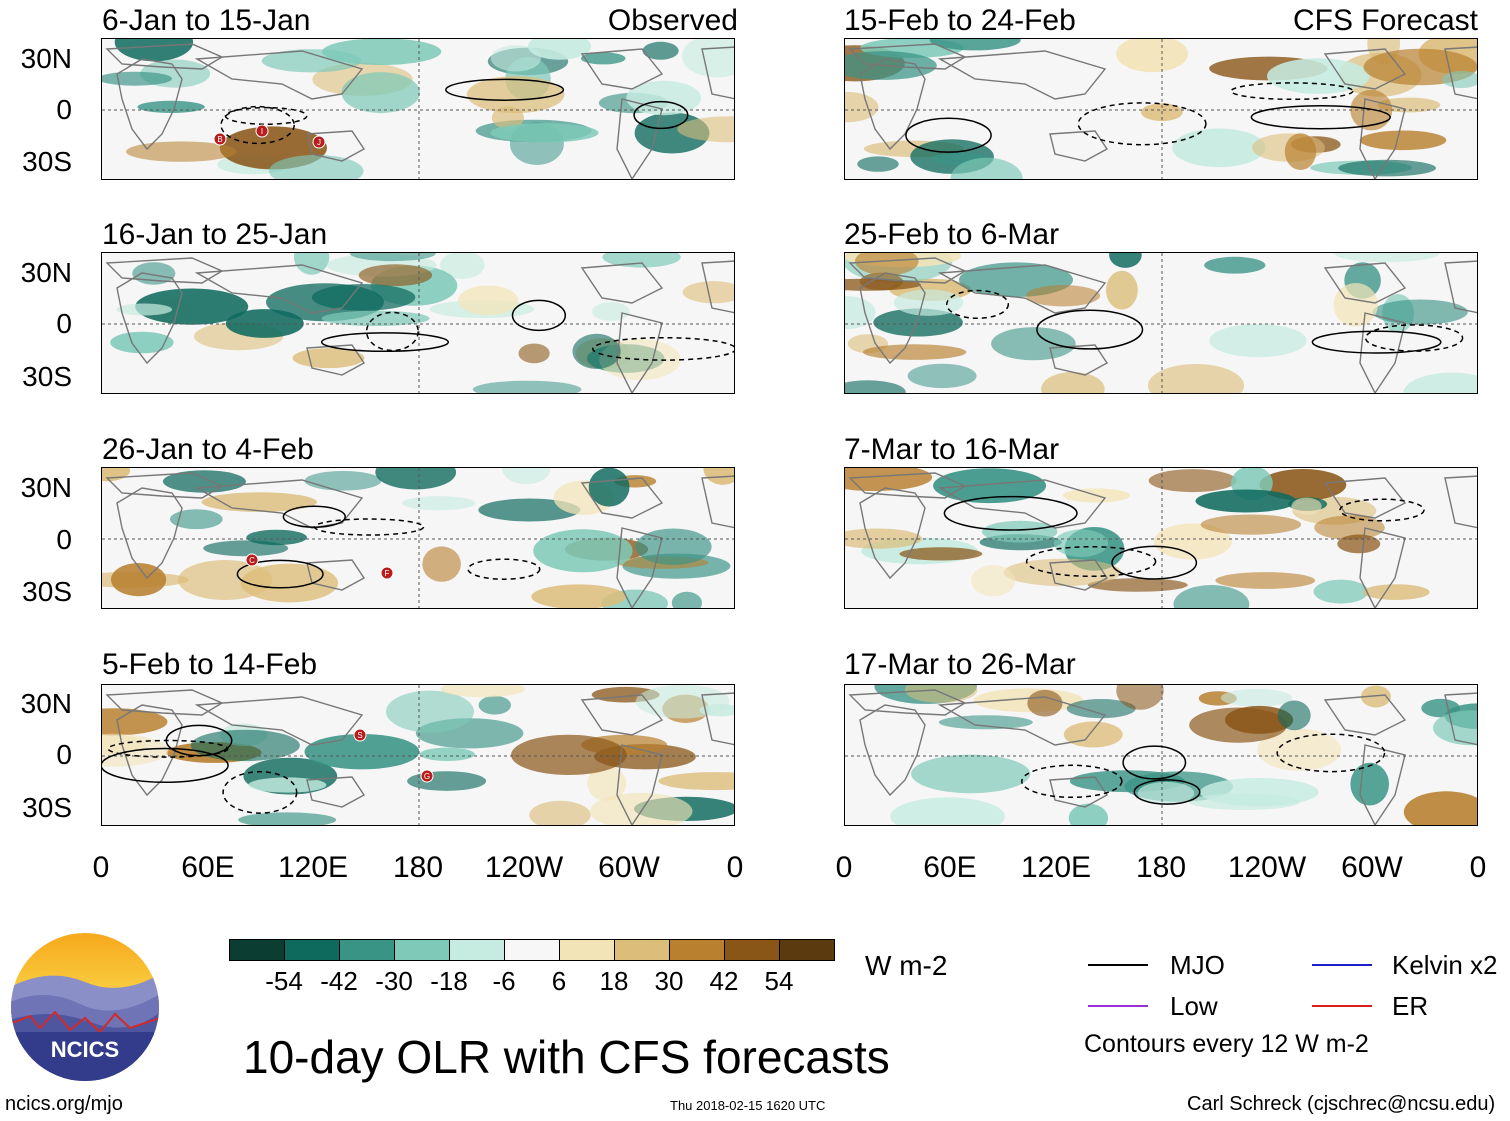 This screenshot has height=1121, width=1510. Describe the element at coordinates (1385, 20) in the screenshot. I see `panel-label-forecast: CFS Forecast` at that location.